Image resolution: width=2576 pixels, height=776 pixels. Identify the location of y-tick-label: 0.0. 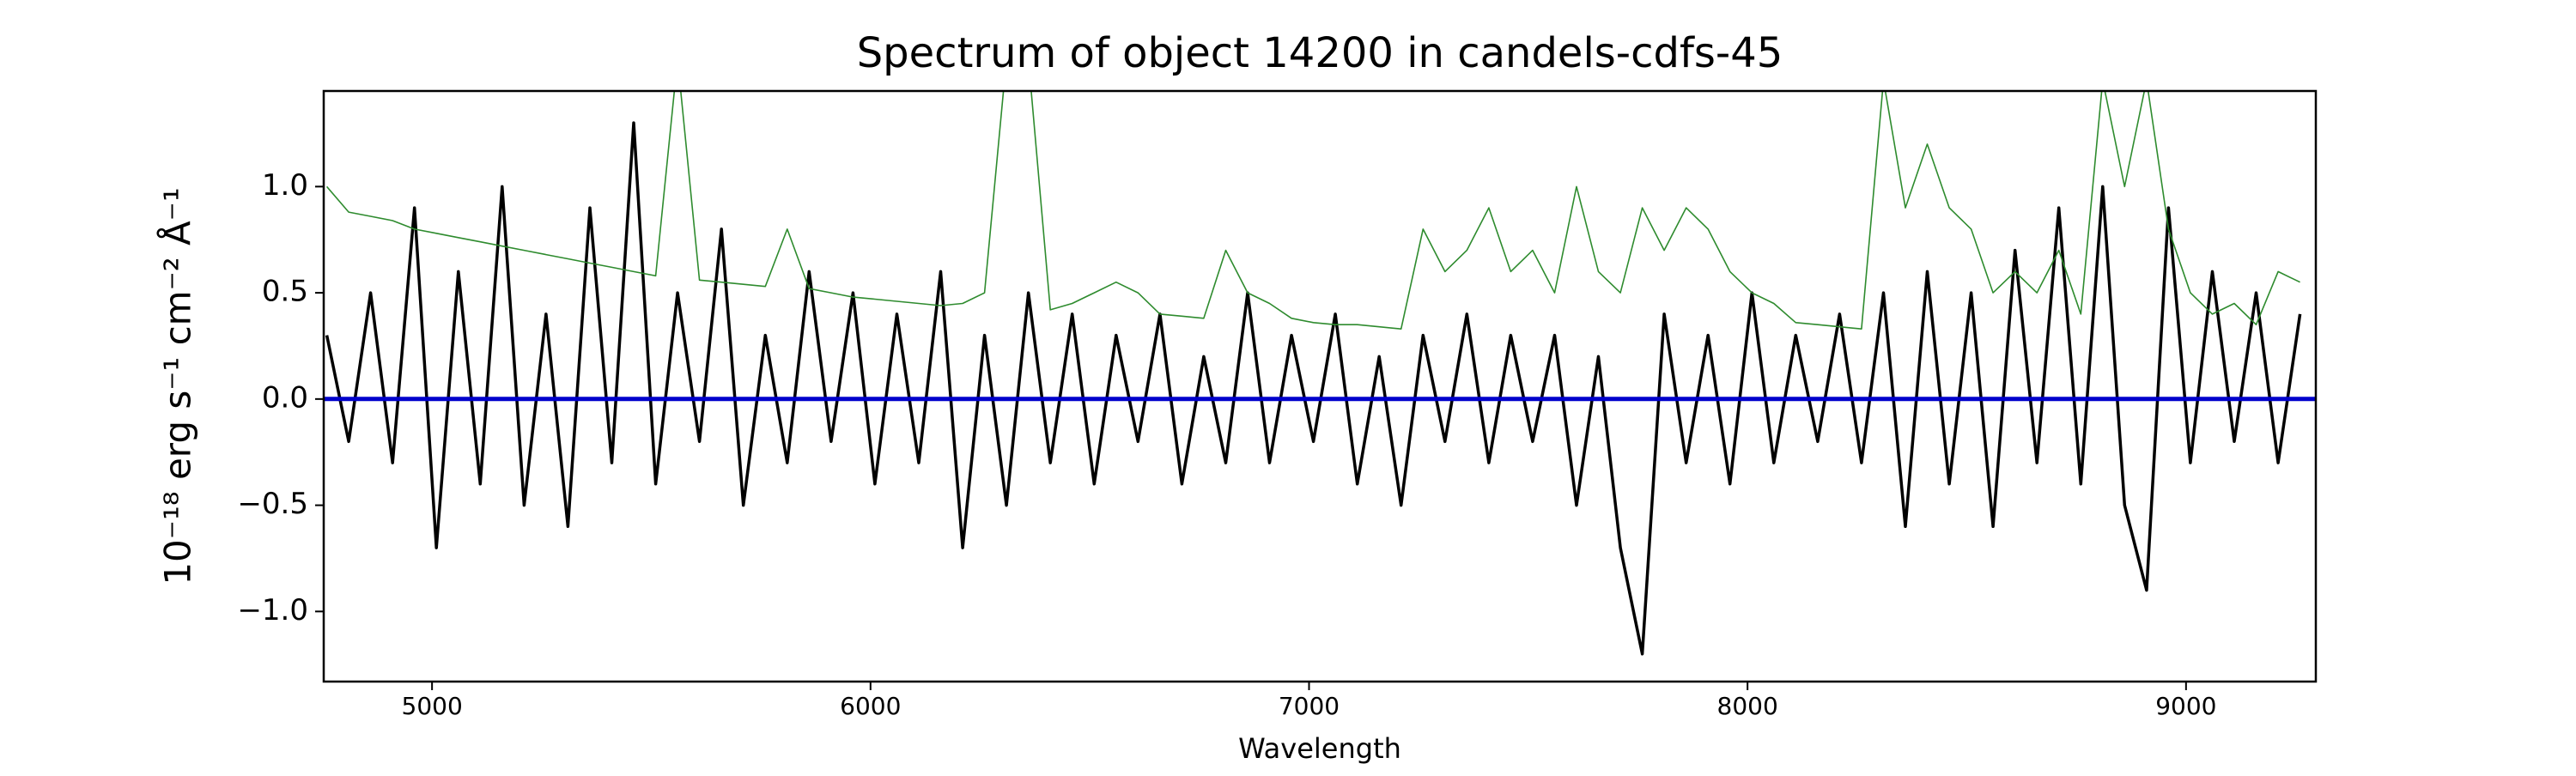
(285, 397).